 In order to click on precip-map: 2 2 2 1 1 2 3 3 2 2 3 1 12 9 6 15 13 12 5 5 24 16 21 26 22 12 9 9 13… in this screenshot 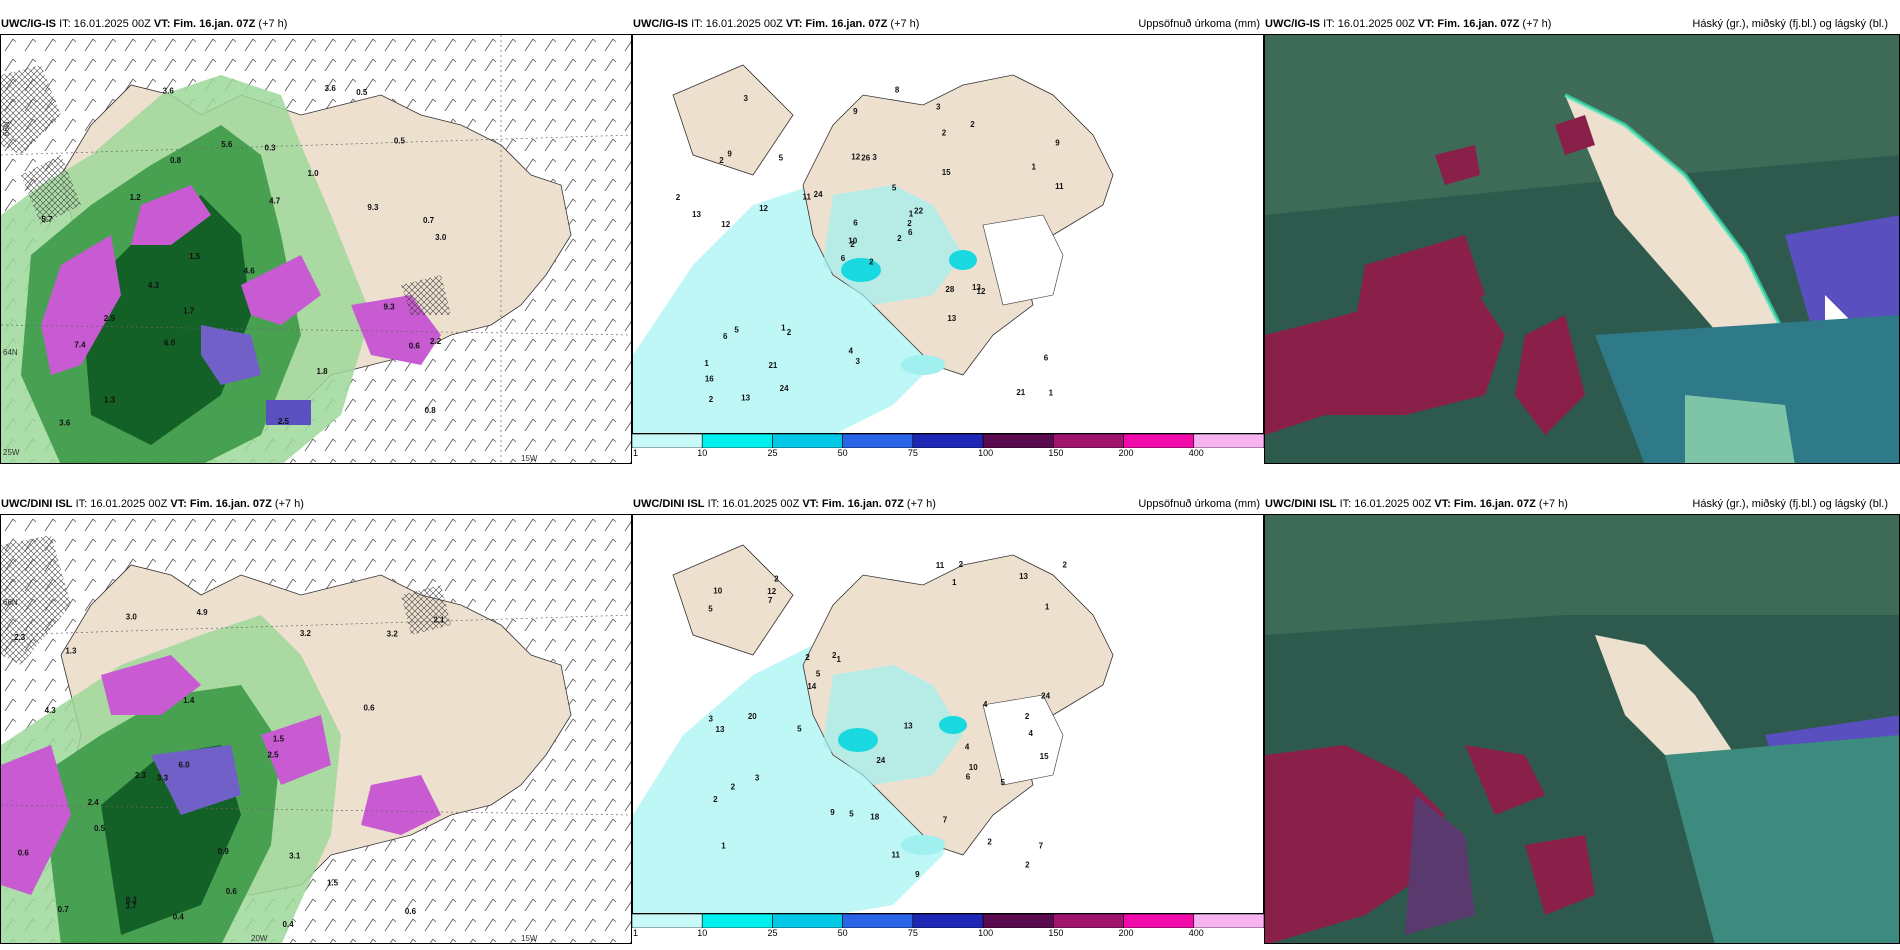, I will do `click(948, 234)`.